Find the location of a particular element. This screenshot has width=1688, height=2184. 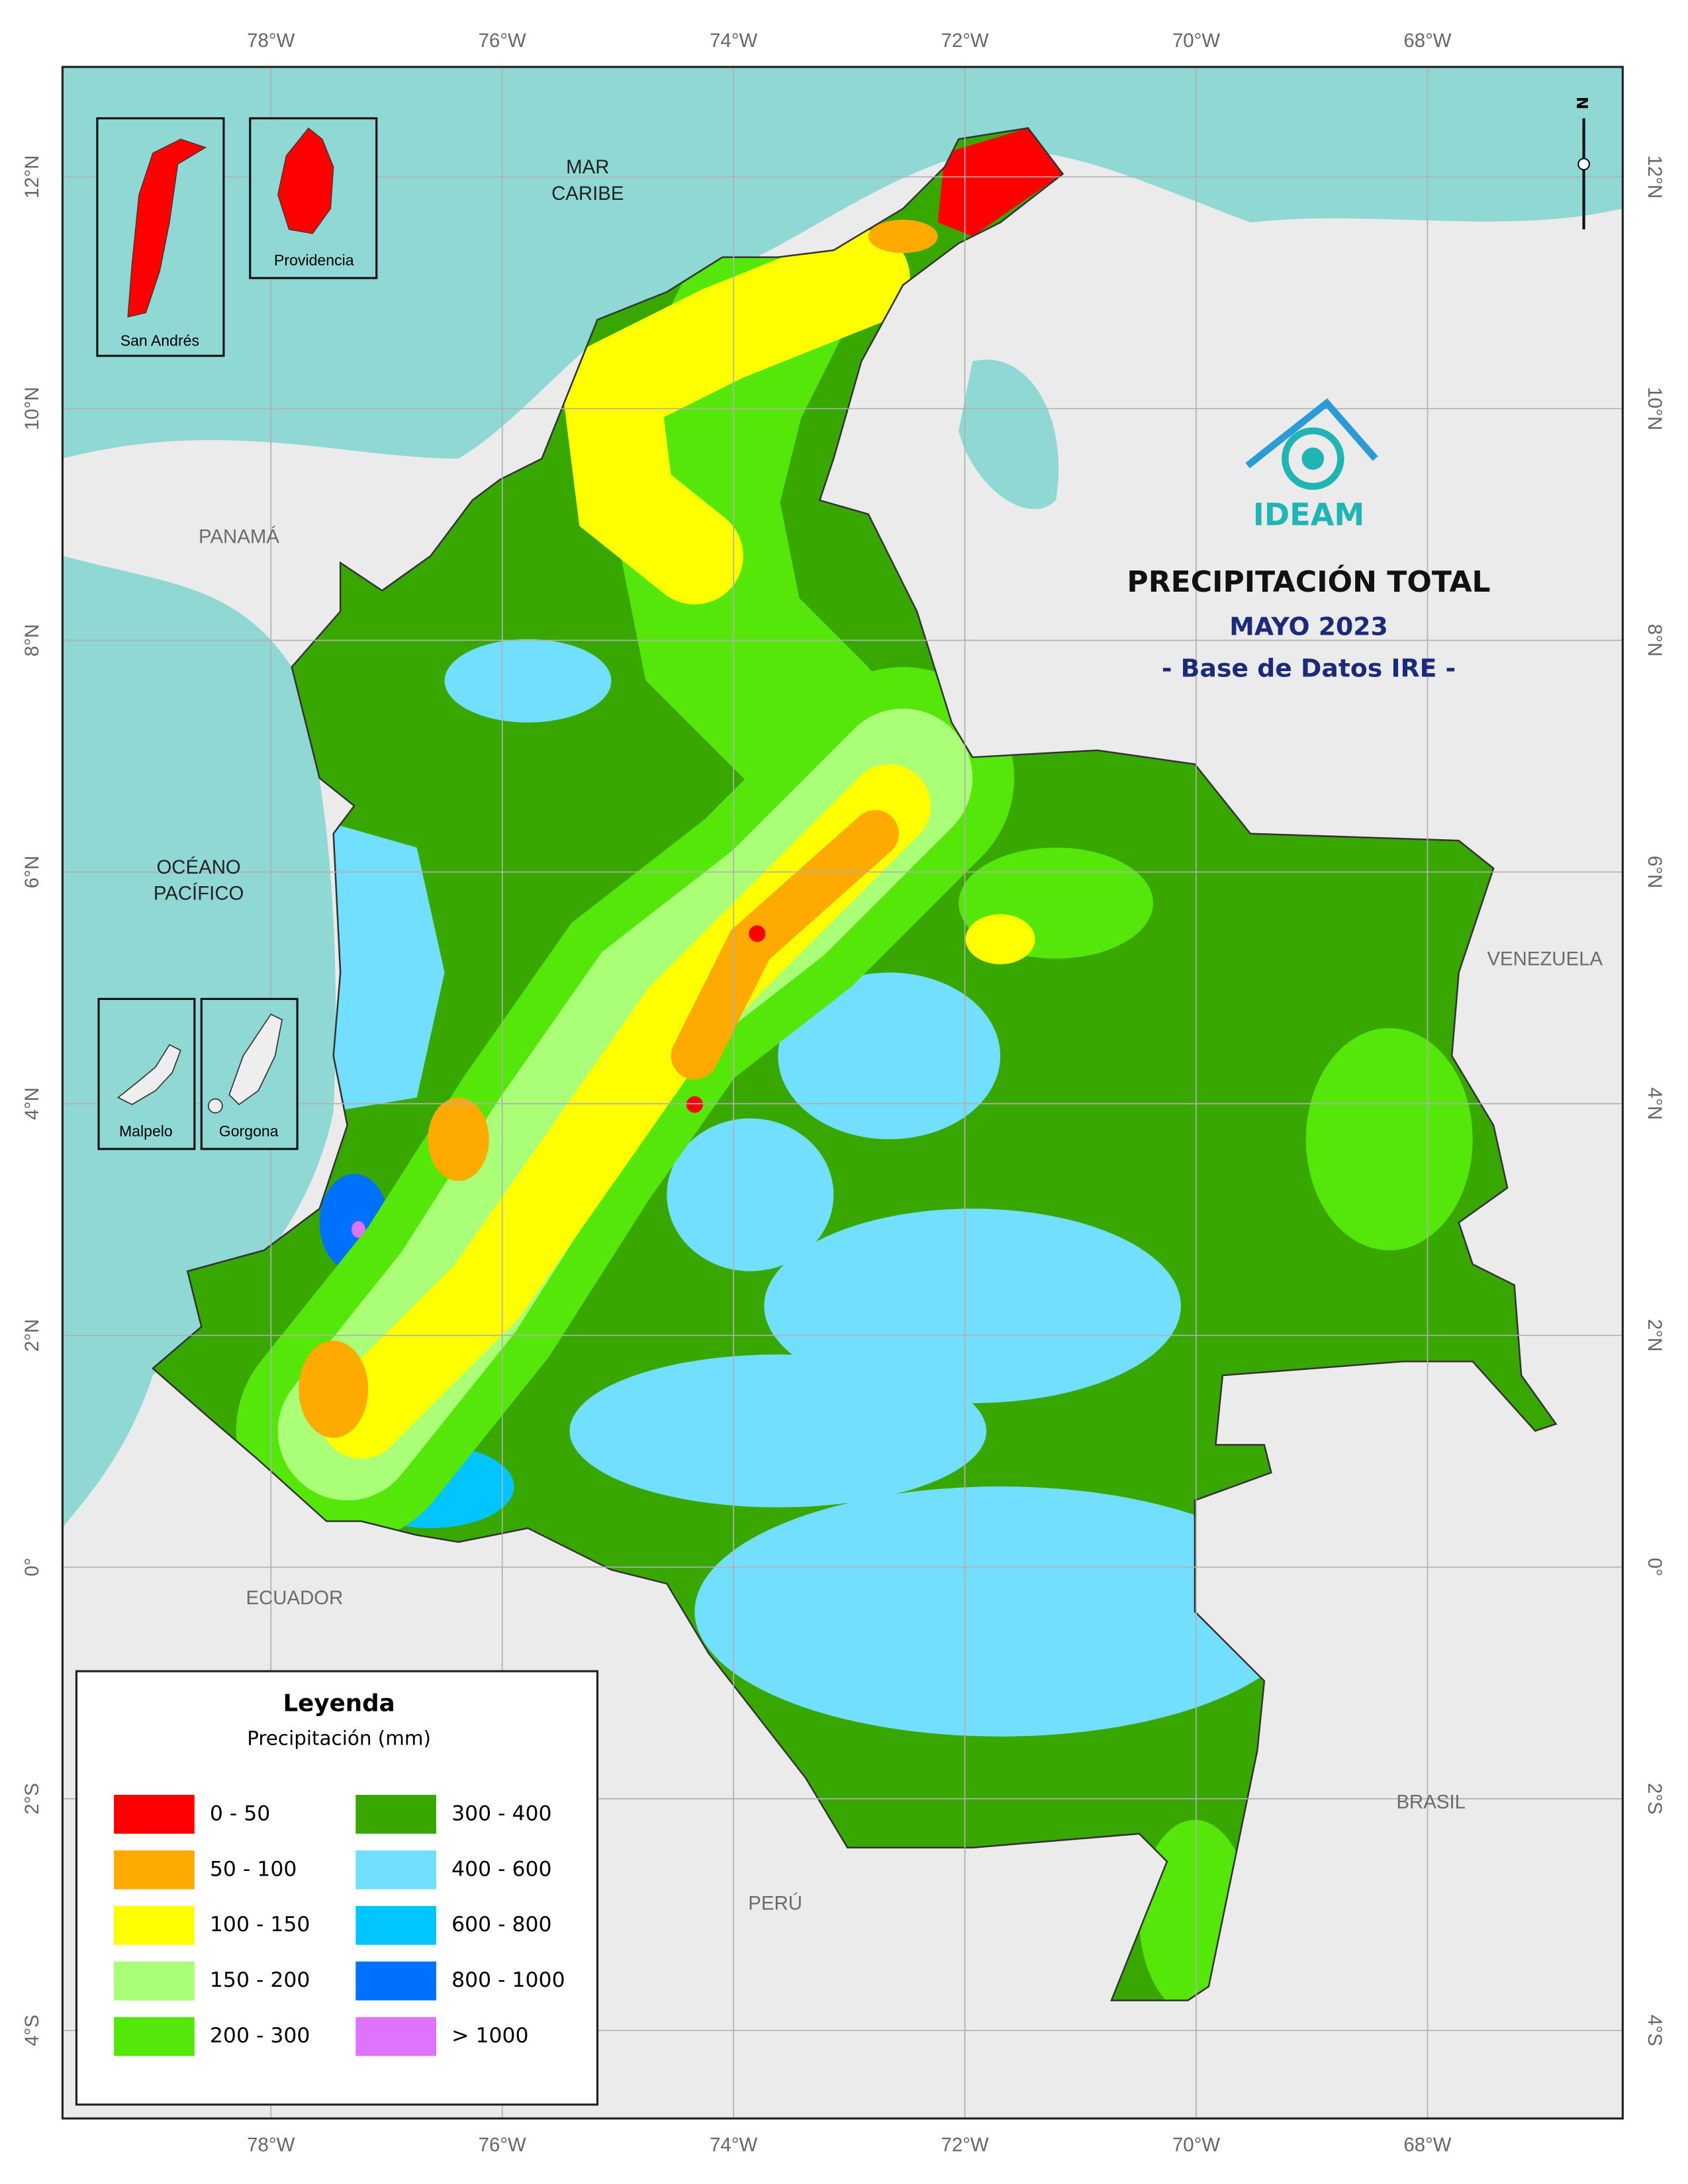

place-label: ECUADOR is located at coordinates (294, 1598).